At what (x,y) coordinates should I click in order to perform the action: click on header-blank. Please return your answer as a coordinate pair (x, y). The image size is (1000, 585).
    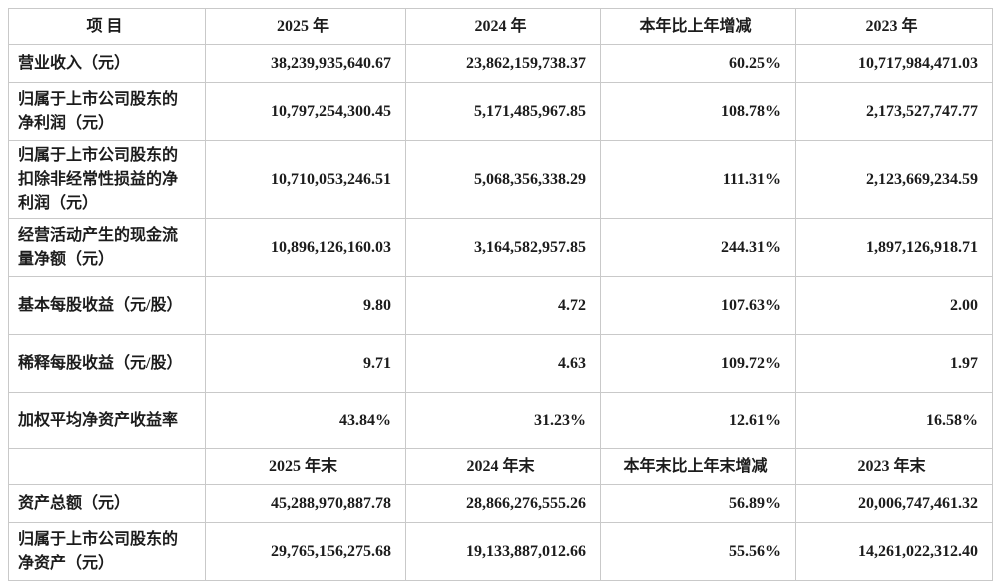
    Looking at the image, I should click on (107, 466).